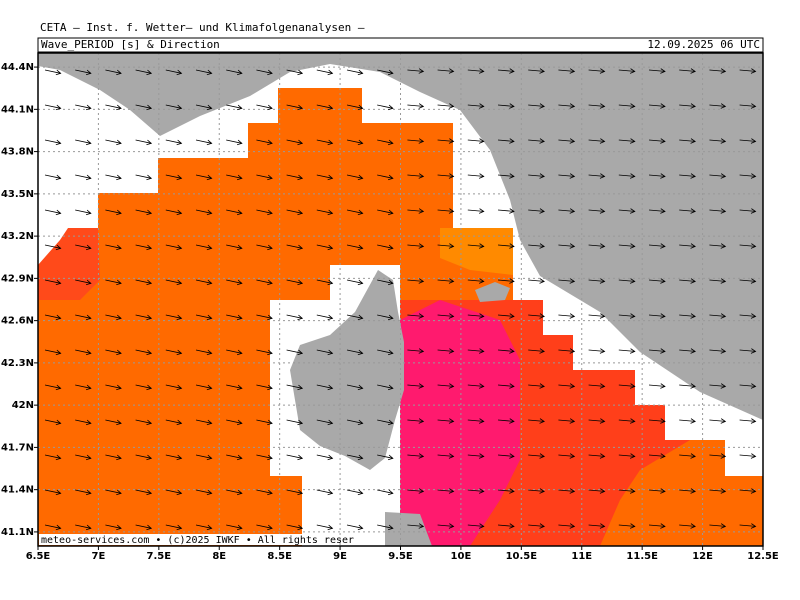  I want to click on x-tick-label: 9.5E, so click(400, 556).